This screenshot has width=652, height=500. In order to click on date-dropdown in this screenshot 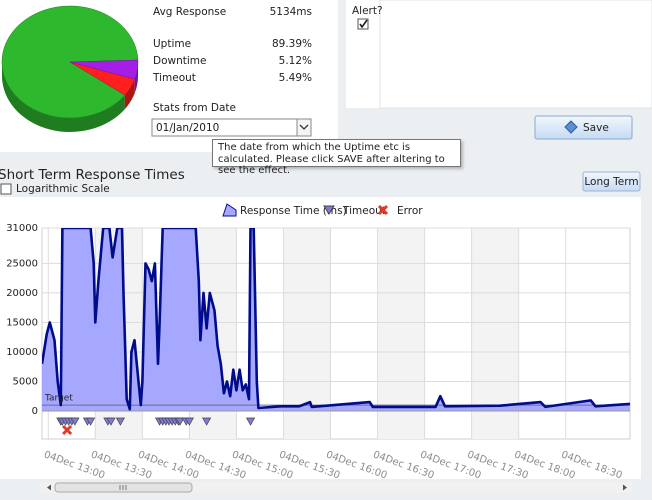, I will do `click(304, 127)`.